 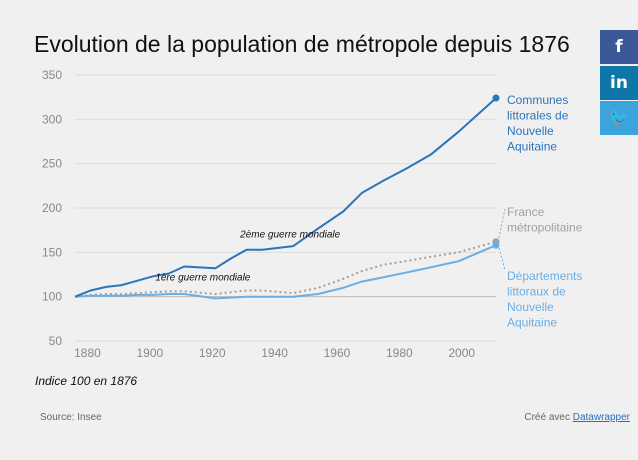 What do you see at coordinates (52, 164) in the screenshot?
I see `y-tick-label: 250` at bounding box center [52, 164].